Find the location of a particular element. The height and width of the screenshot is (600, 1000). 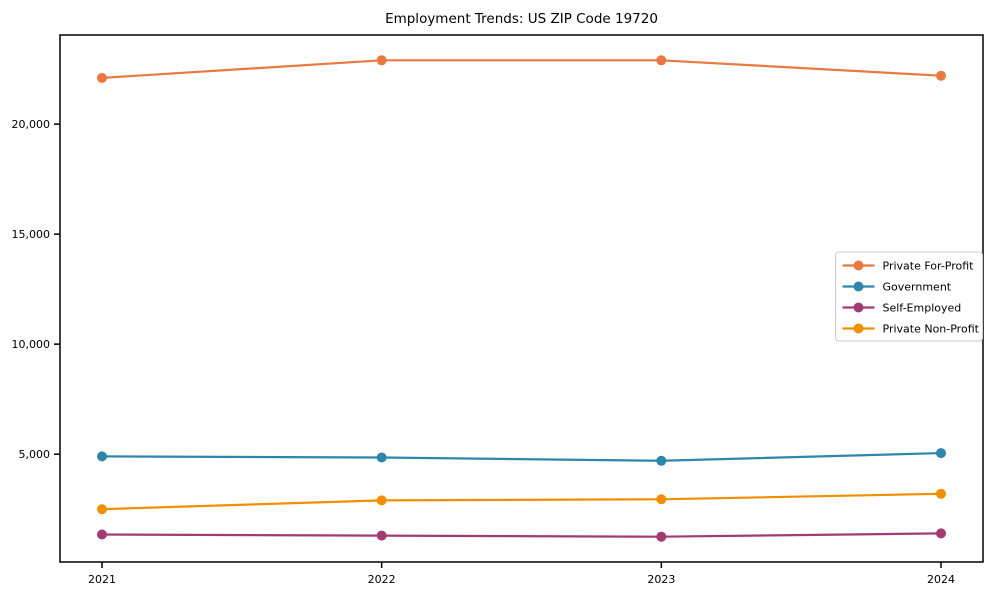

x-axis-tick-label: 2022 is located at coordinates (382, 579).